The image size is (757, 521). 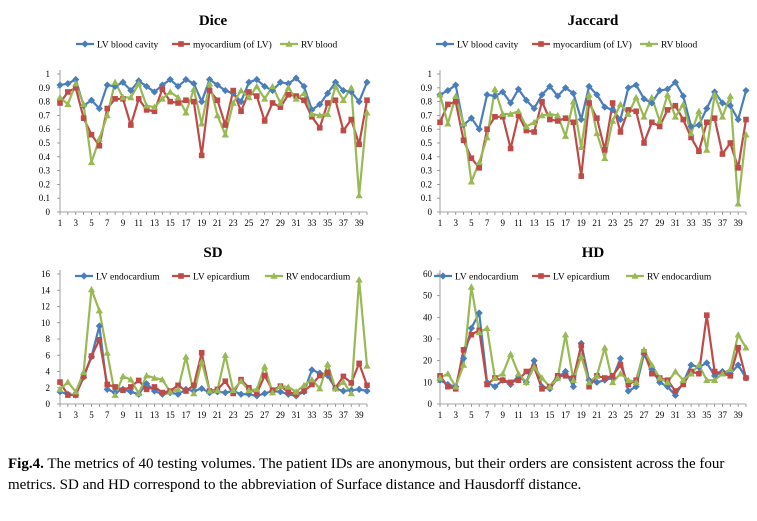 I want to click on x-tick-label: 39, so click(x=739, y=223).